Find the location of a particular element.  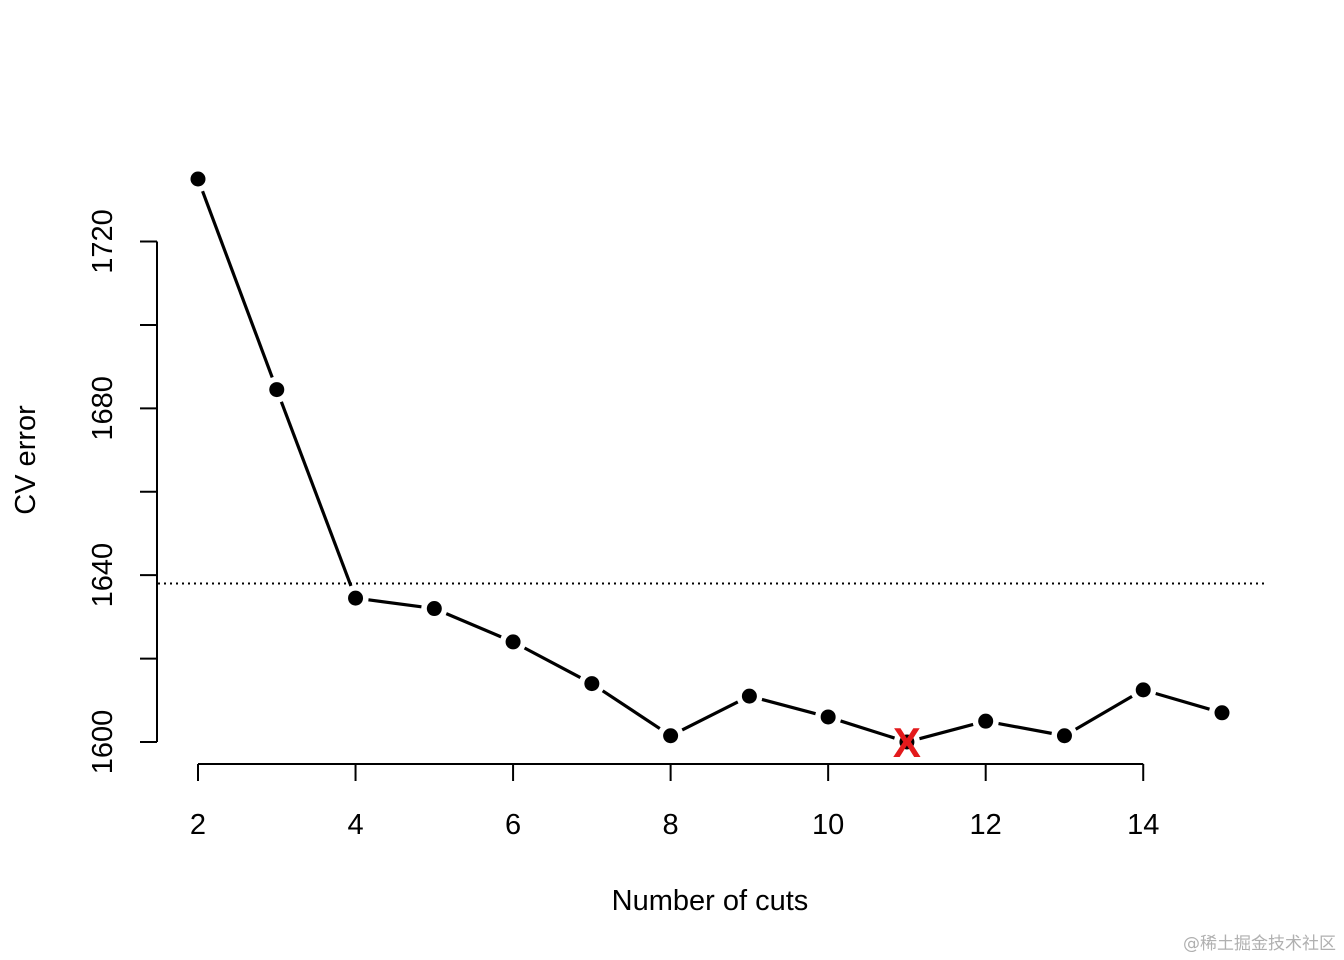

x-tick-label-12: 12 is located at coordinates (986, 825).